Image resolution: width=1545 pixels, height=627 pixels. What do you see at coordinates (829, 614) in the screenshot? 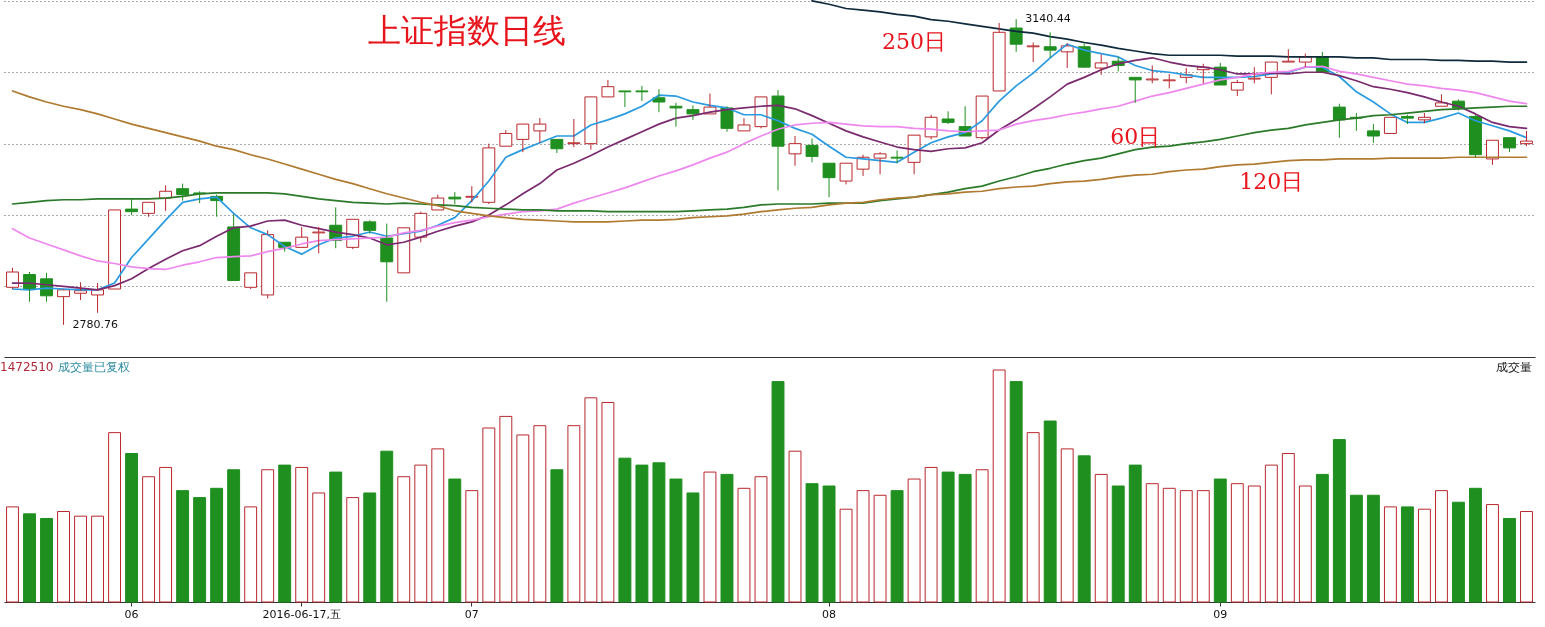
I see `x-tick-label: 08` at bounding box center [829, 614].